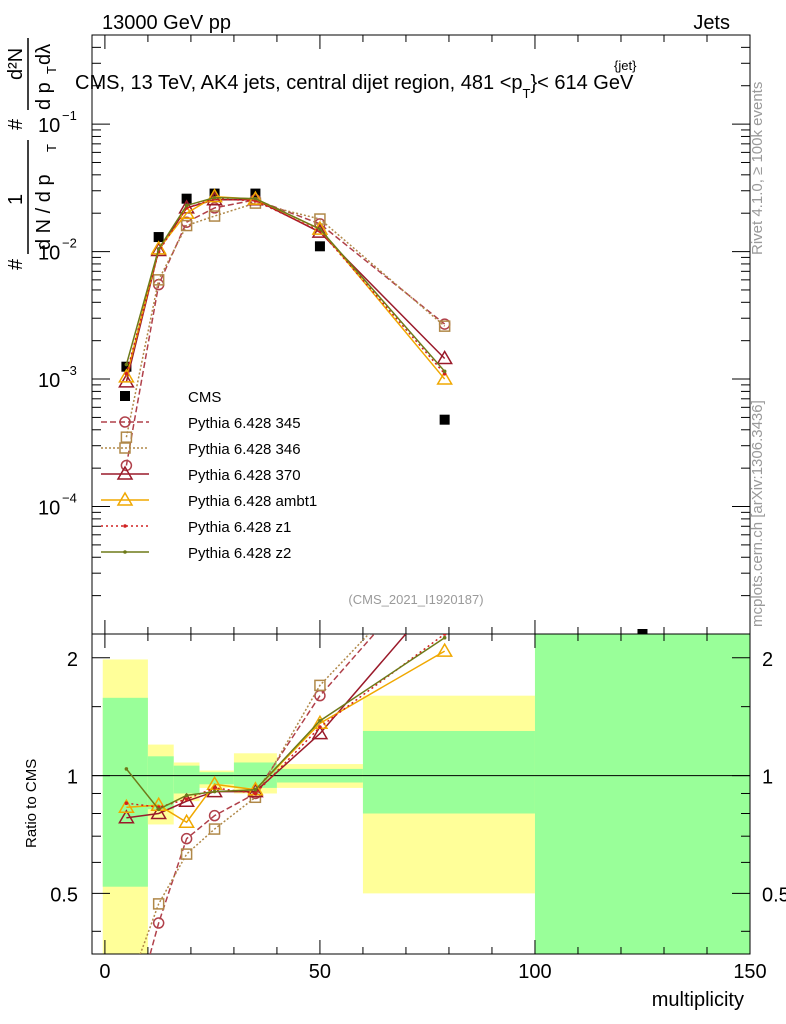 This screenshot has width=786, height=1024. What do you see at coordinates (415, 599) in the screenshot?
I see `analysis-id: (CMS_2021_I1920187)` at bounding box center [415, 599].